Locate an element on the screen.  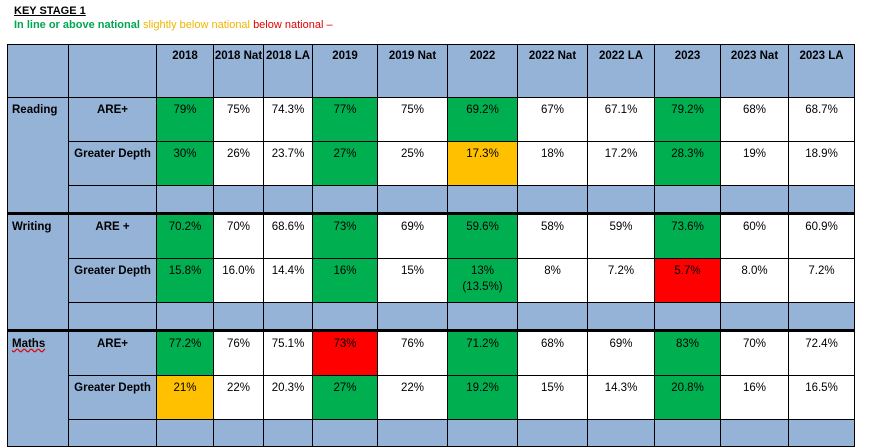
subject-label: Maths is located at coordinates (38, 388).